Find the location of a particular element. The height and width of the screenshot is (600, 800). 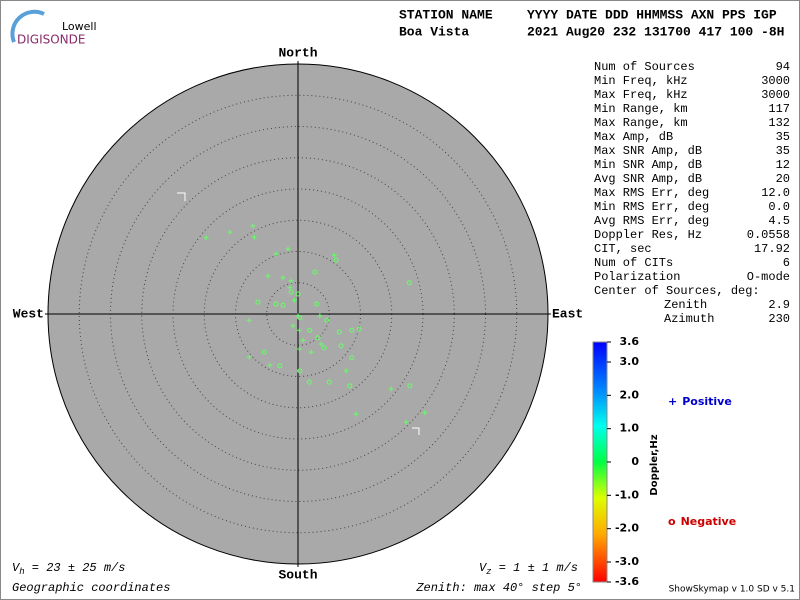

stat-value: 20 is located at coordinates (783, 179).